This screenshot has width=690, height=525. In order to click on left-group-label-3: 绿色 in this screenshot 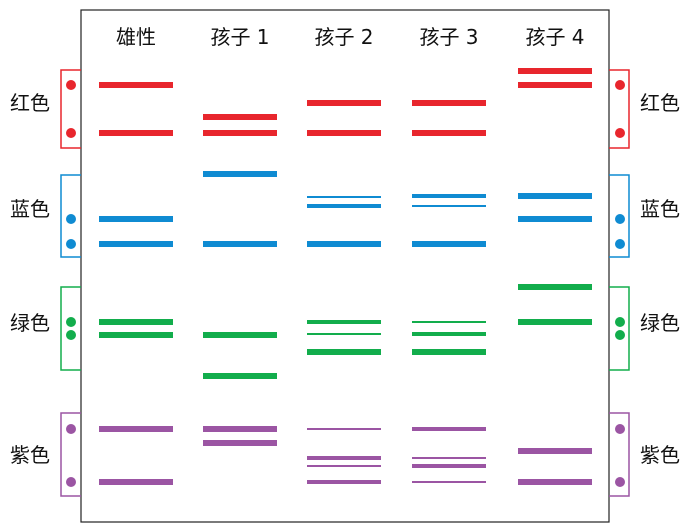, I will do `click(30, 323)`.